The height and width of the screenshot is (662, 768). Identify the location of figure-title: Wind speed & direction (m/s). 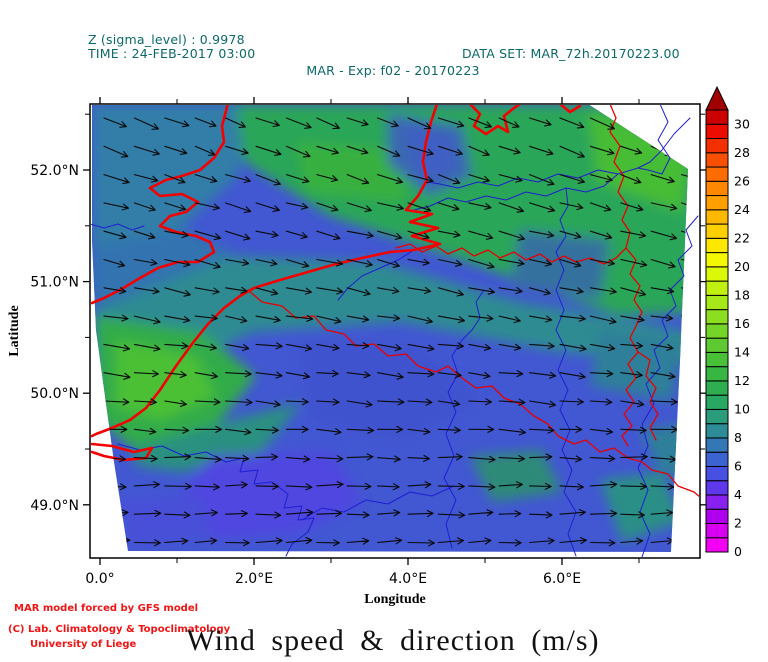
(393, 640).